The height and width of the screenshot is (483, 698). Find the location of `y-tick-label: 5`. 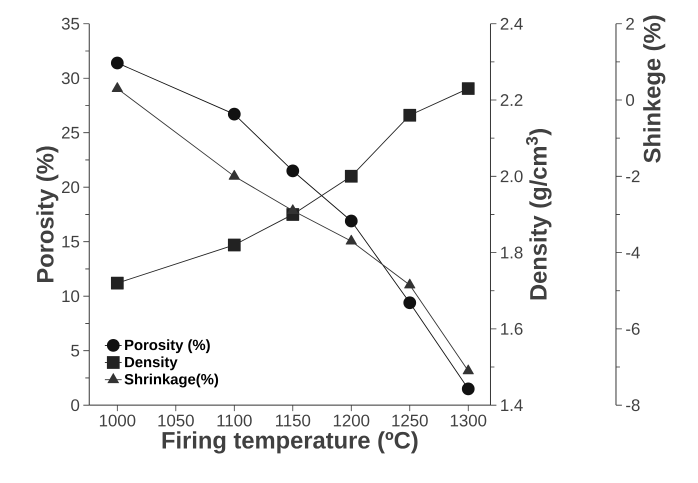

y-tick-label: 5 is located at coordinates (75, 350).